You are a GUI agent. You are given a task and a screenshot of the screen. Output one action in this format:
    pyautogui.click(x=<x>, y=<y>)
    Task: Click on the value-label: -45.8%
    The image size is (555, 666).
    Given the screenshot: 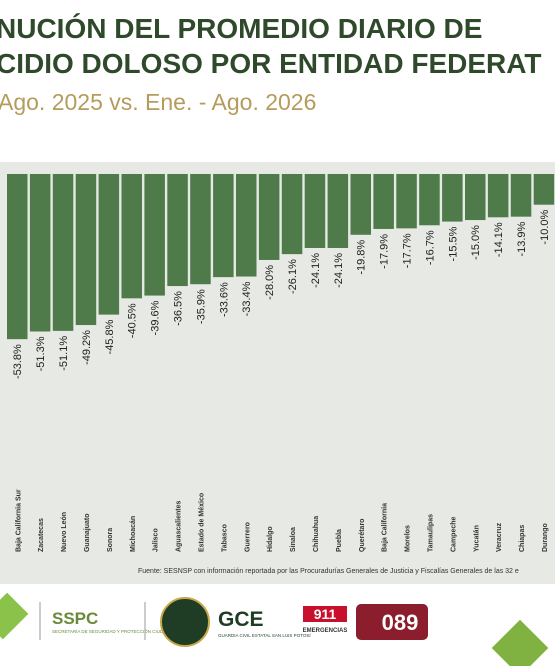 What is the action you would take?
    pyautogui.click(x=110, y=336)
    